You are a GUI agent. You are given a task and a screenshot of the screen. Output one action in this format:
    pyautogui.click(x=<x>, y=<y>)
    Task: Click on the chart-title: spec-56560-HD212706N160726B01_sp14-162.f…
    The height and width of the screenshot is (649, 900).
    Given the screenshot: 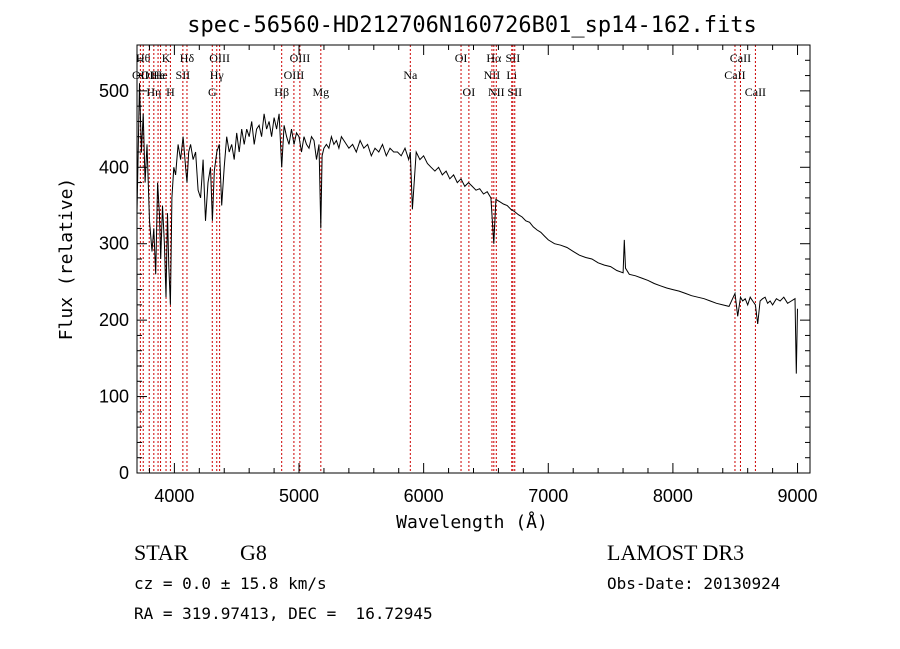 What is the action you would take?
    pyautogui.click(x=472, y=25)
    